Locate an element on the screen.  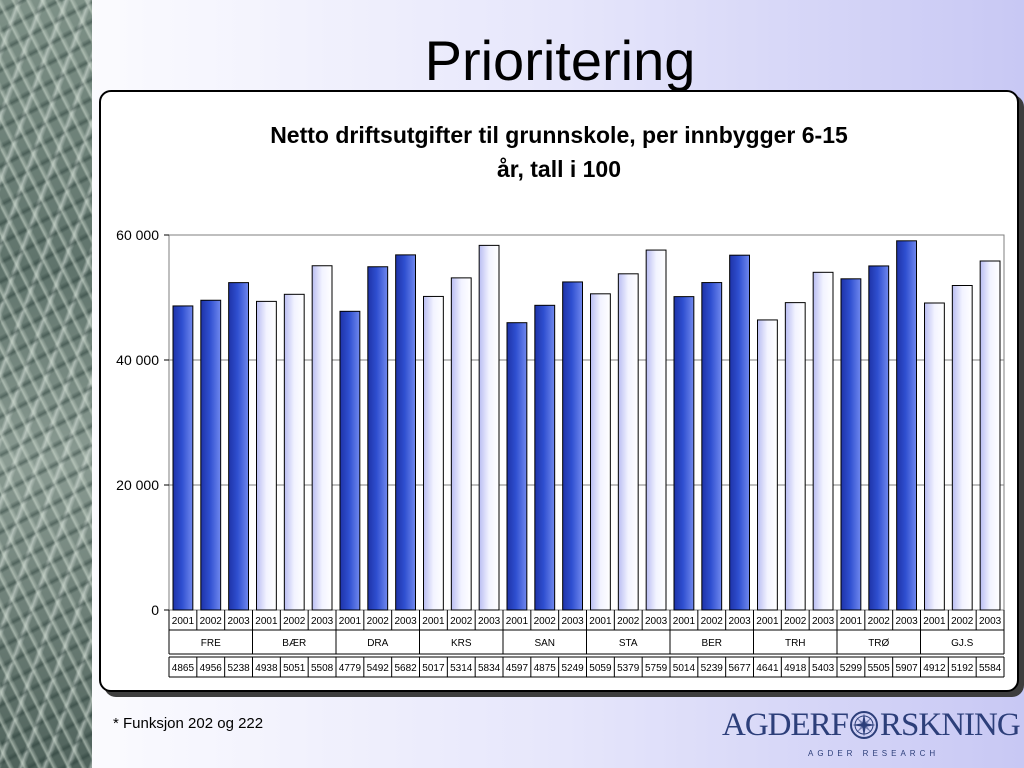
value-label: 4956 is located at coordinates (211, 668).